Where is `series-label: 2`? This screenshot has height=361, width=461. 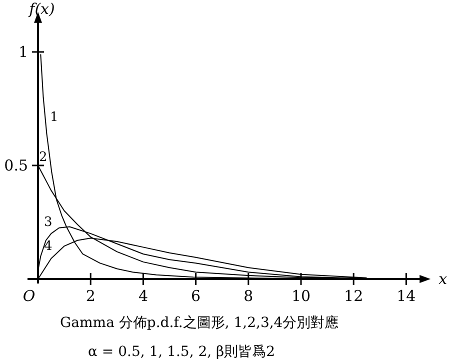
series-label: 2 is located at coordinates (43, 157).